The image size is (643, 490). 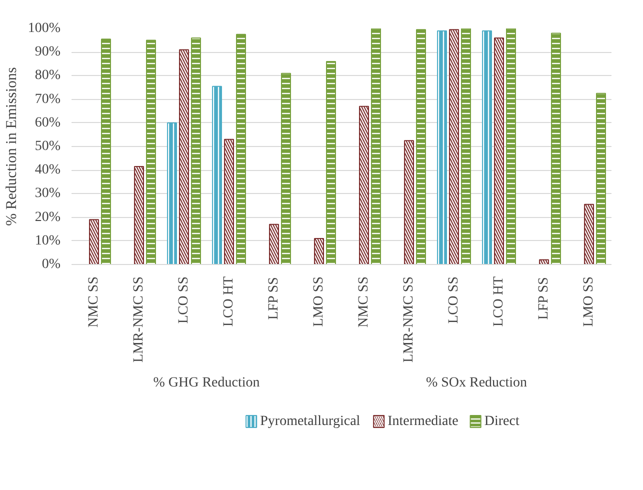 What do you see at coordinates (47, 240) in the screenshot?
I see `y-tick-label: 10%` at bounding box center [47, 240].